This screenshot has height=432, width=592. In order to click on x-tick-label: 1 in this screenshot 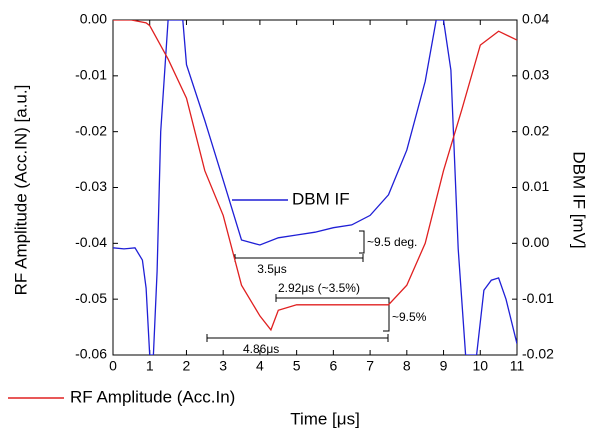, I will do `click(150, 366)`.